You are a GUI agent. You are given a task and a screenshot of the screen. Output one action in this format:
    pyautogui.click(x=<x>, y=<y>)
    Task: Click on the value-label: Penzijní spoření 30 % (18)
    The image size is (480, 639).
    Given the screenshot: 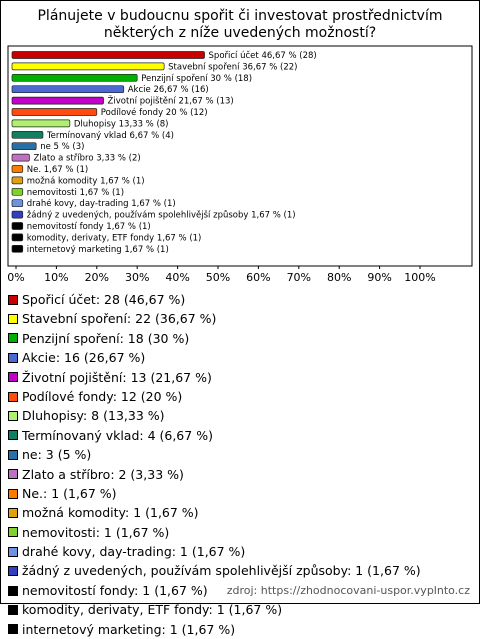 What is the action you would take?
    pyautogui.click(x=196, y=79)
    